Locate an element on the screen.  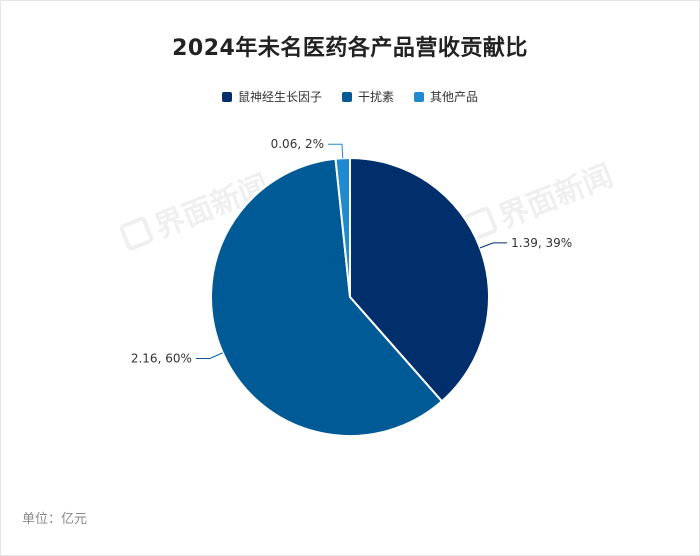
legend-label-0: 鼠神经生长因子 is located at coordinates (279, 97).